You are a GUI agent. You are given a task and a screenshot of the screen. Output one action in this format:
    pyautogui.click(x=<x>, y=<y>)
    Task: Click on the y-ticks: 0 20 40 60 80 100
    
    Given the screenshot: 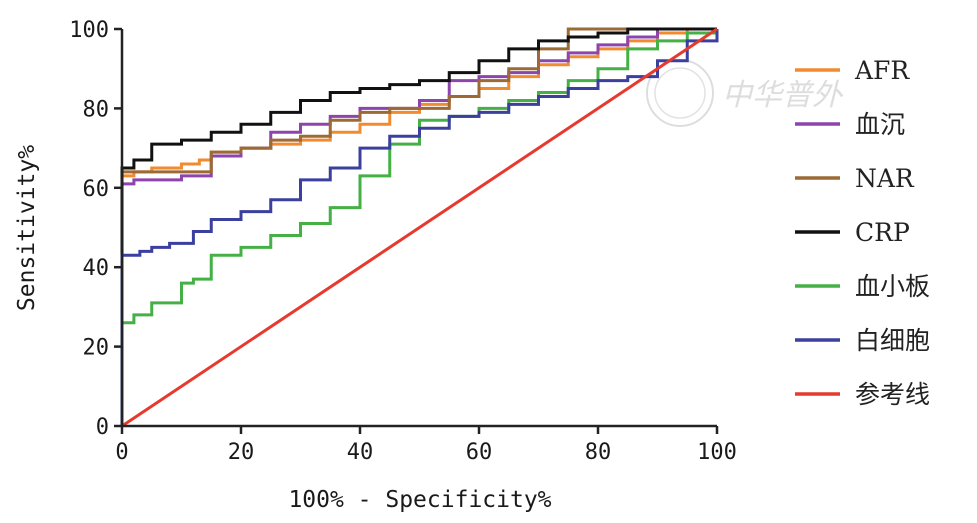 What is the action you would take?
    pyautogui.click(x=95, y=229)
    